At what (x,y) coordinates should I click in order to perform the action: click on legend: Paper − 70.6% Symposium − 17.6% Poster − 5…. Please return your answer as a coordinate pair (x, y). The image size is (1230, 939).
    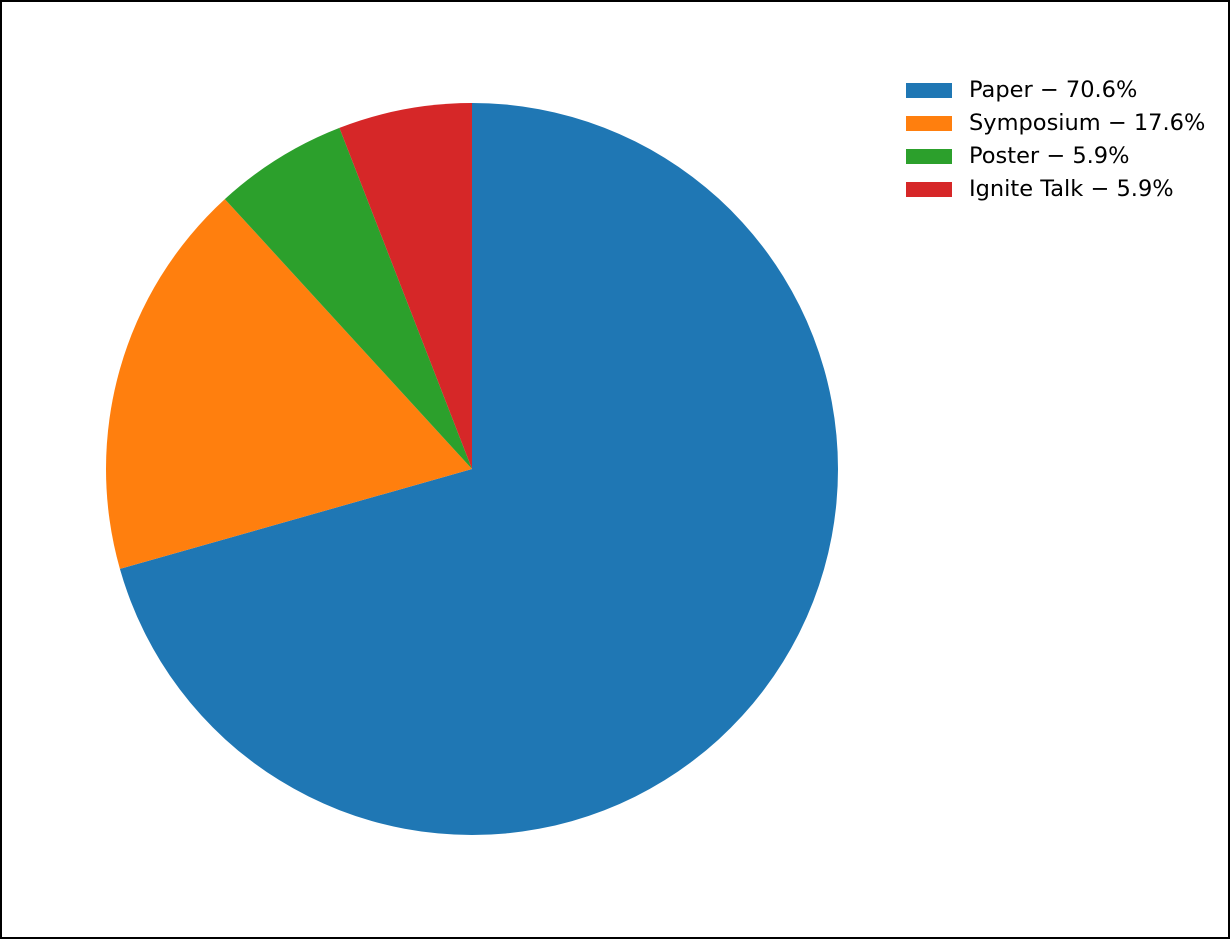
    Looking at the image, I should click on (1055, 140).